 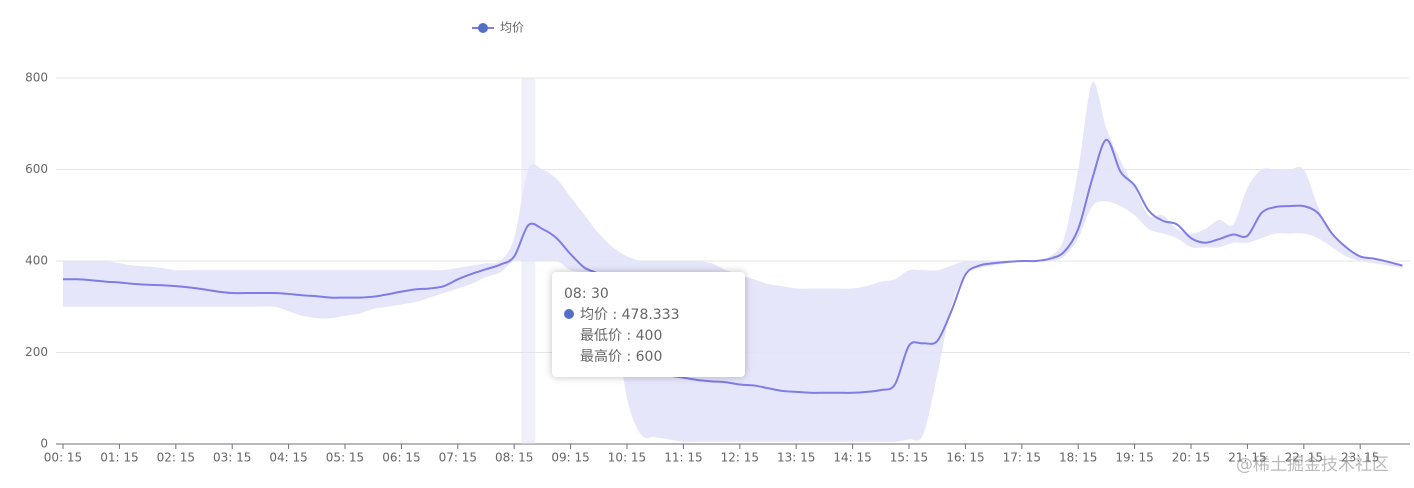 What do you see at coordinates (63, 458) in the screenshot?
I see `x-tick-label: 00: 15` at bounding box center [63, 458].